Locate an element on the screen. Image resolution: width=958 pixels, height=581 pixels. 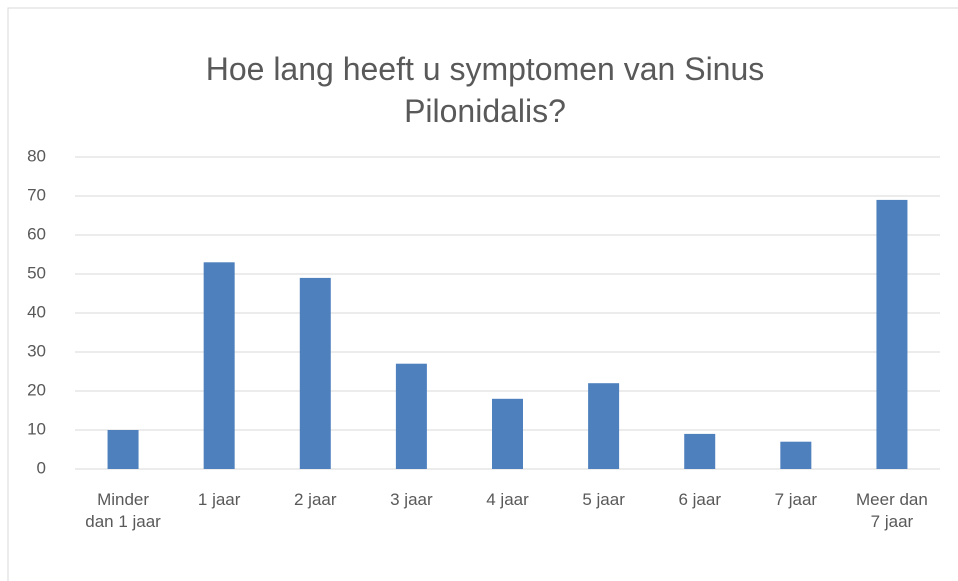
x-label-box: 7 jaar is located at coordinates (796, 499).